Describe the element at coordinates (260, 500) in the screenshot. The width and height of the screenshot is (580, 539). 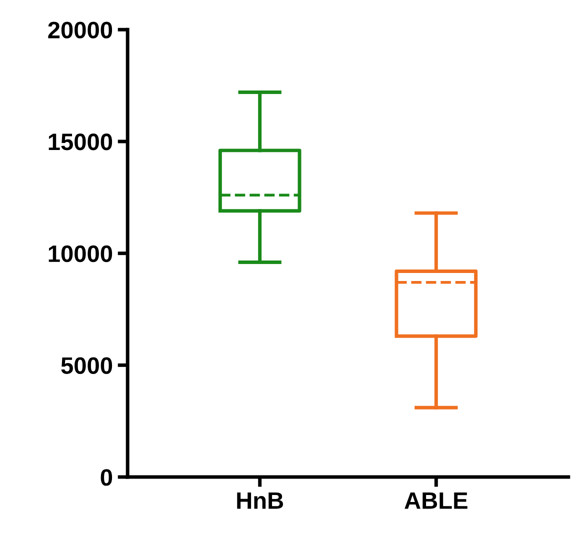
I see `x-tick-label: HnB` at that location.